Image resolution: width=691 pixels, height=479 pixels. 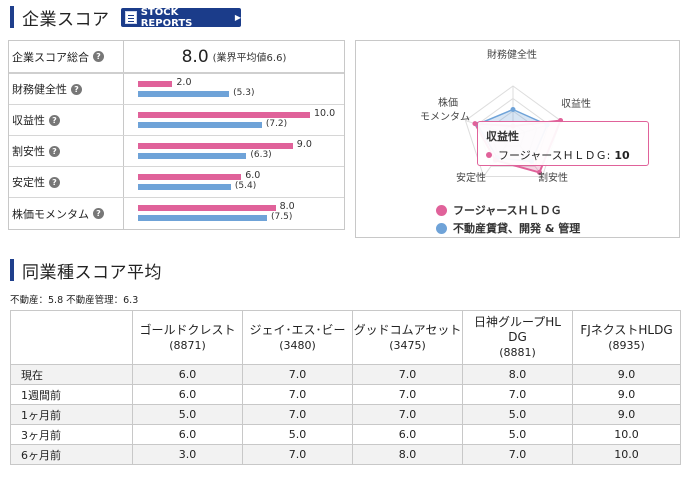 I want to click on company-name-link: ゴールドクレスト, so click(x=187, y=329).